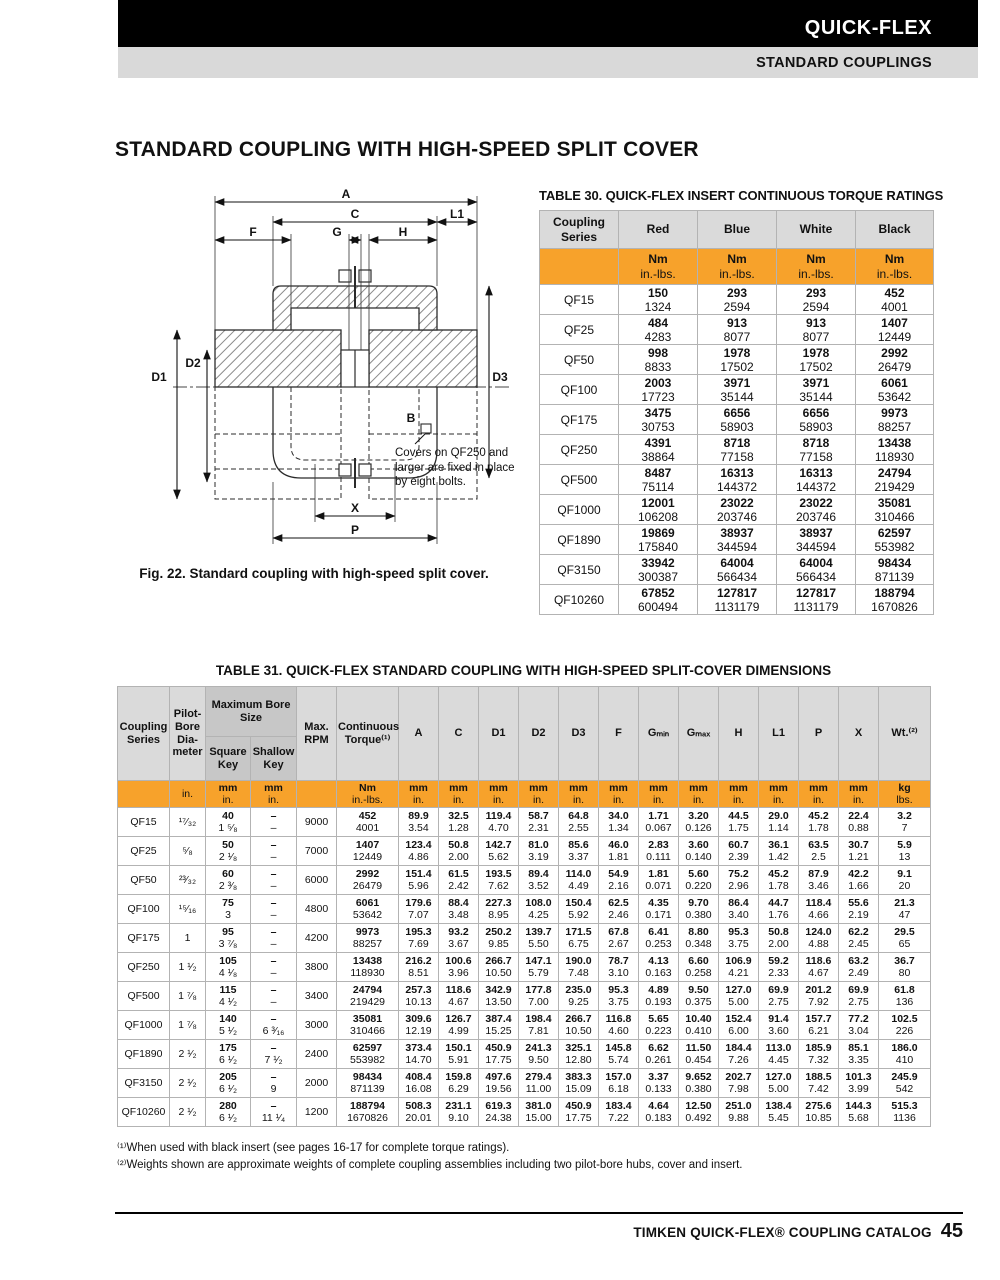  What do you see at coordinates (317, 1083) in the screenshot?
I see `max-rpm-cell: 2000` at bounding box center [317, 1083].